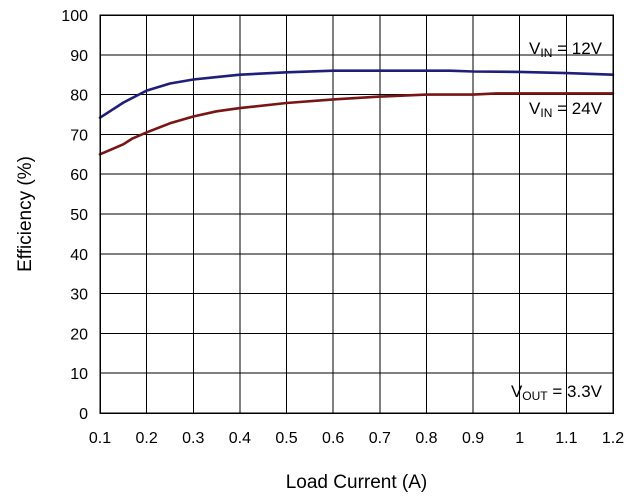  What do you see at coordinates (74, 16) in the screenshot?
I see `y-tick-label: 100` at bounding box center [74, 16].